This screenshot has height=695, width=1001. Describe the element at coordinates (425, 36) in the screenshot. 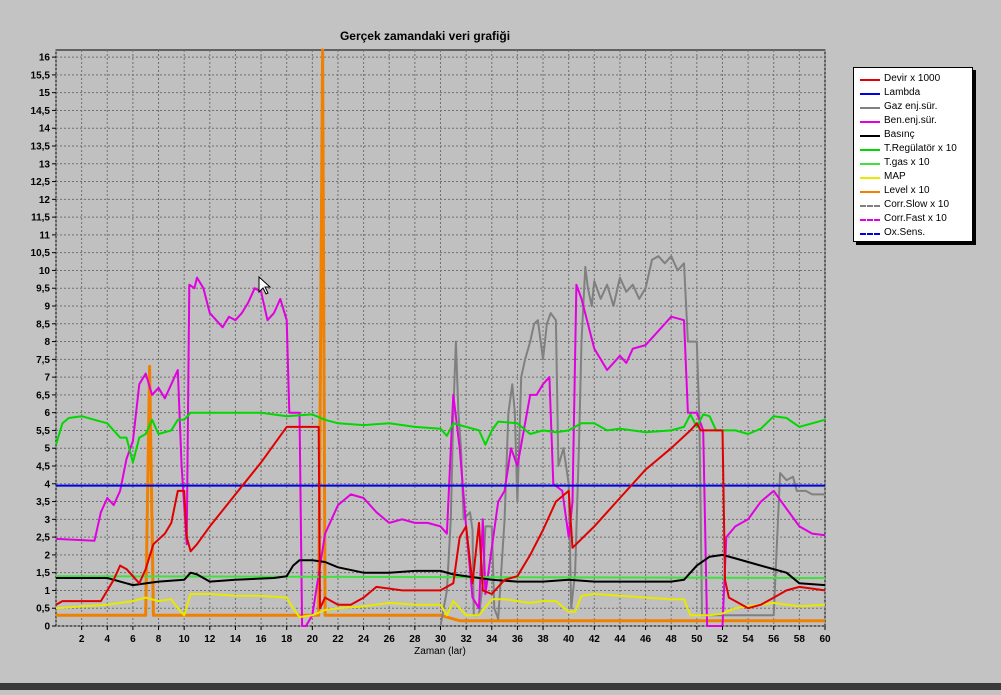

I see `chart-title: Gerçek zamandaki veri grafiği` at that location.